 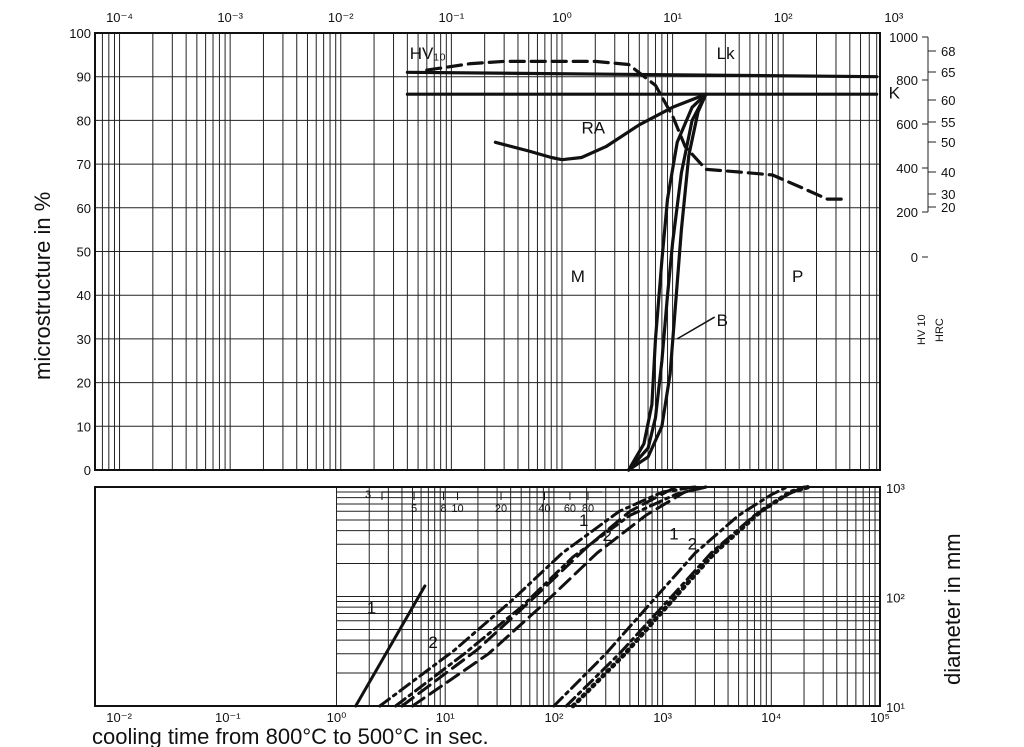 I want to click on lower-xlabel: cooling time from 800°C to 500°C in sec., so click(x=290, y=735).